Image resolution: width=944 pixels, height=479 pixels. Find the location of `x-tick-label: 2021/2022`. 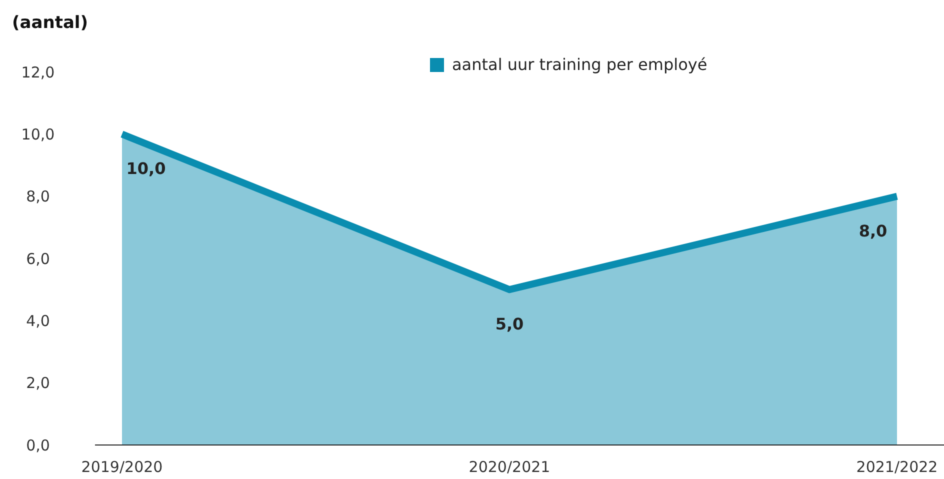

x-tick-label: 2021/2022 is located at coordinates (897, 467).